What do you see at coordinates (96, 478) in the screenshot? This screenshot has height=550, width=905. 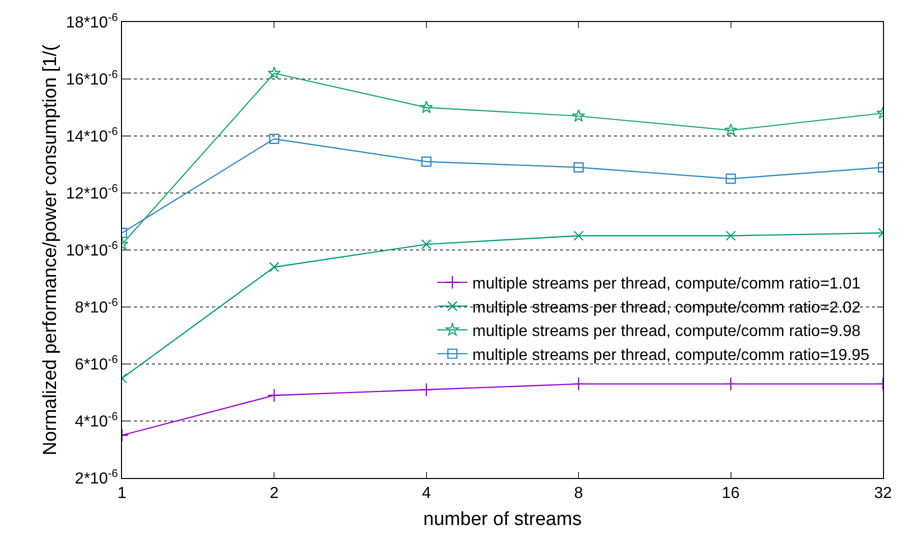 I see `y-tick-label: 2*10$^{-6}$` at bounding box center [96, 478].